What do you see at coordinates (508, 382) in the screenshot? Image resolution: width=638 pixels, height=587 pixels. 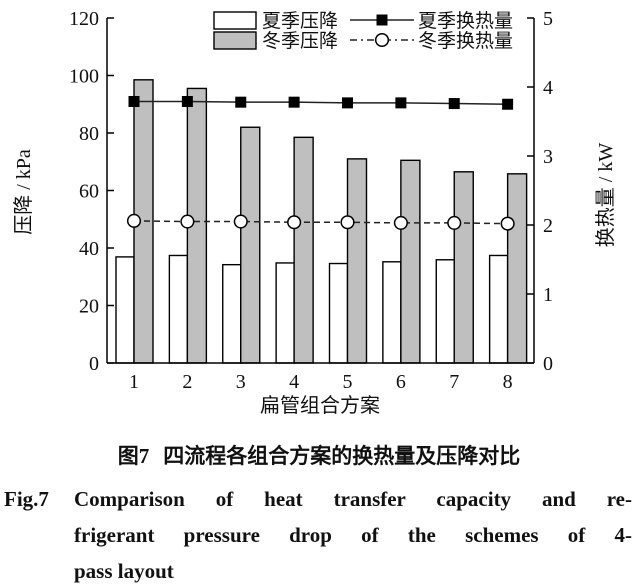 I see `x-tick-label: 8` at bounding box center [508, 382].